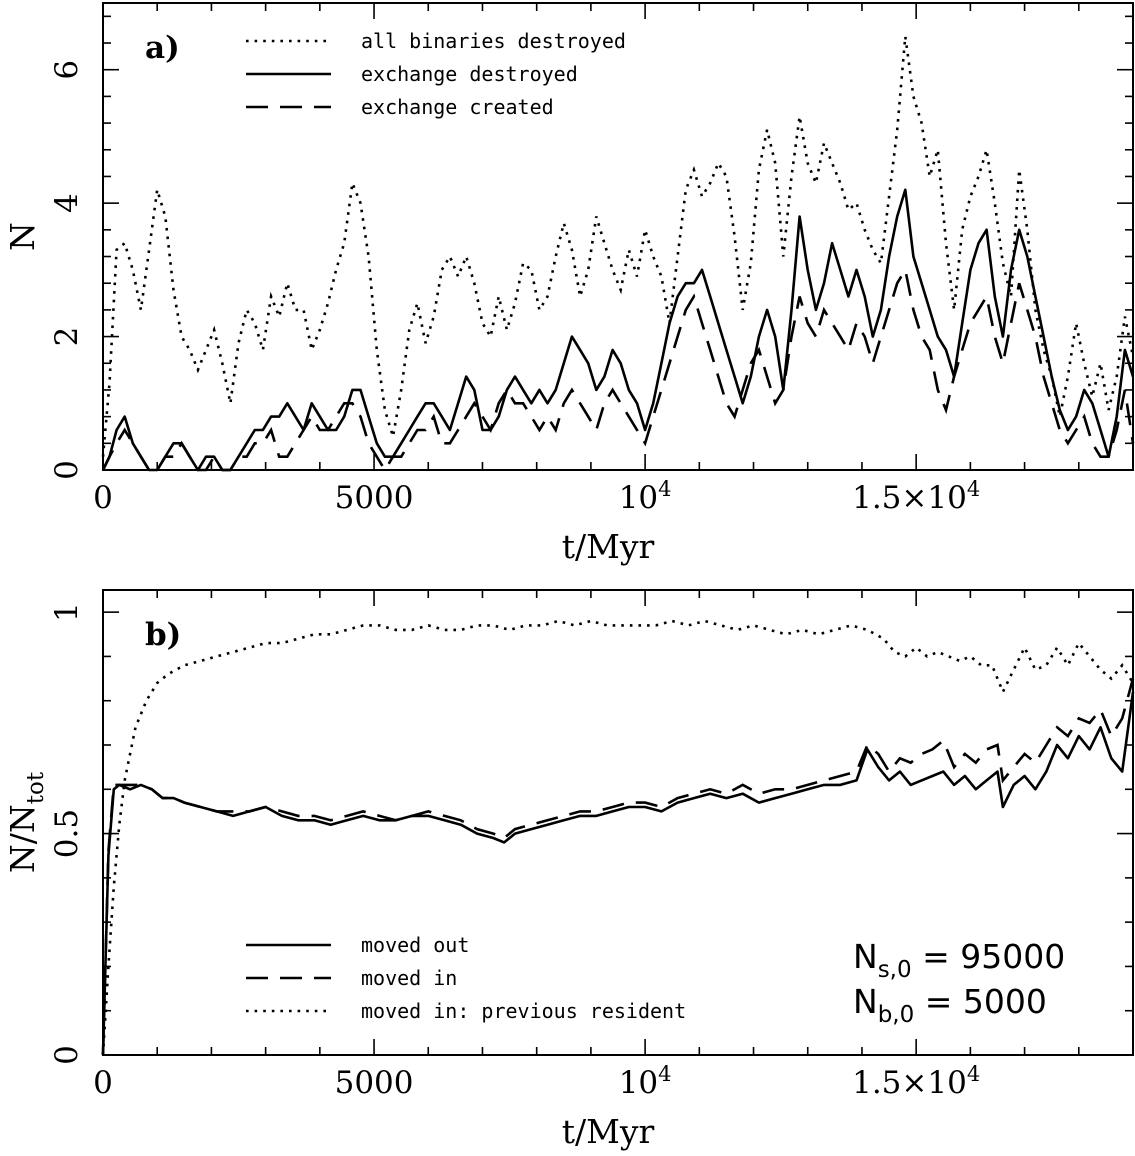  I want to click on legend-label: moved in, so click(409, 978).